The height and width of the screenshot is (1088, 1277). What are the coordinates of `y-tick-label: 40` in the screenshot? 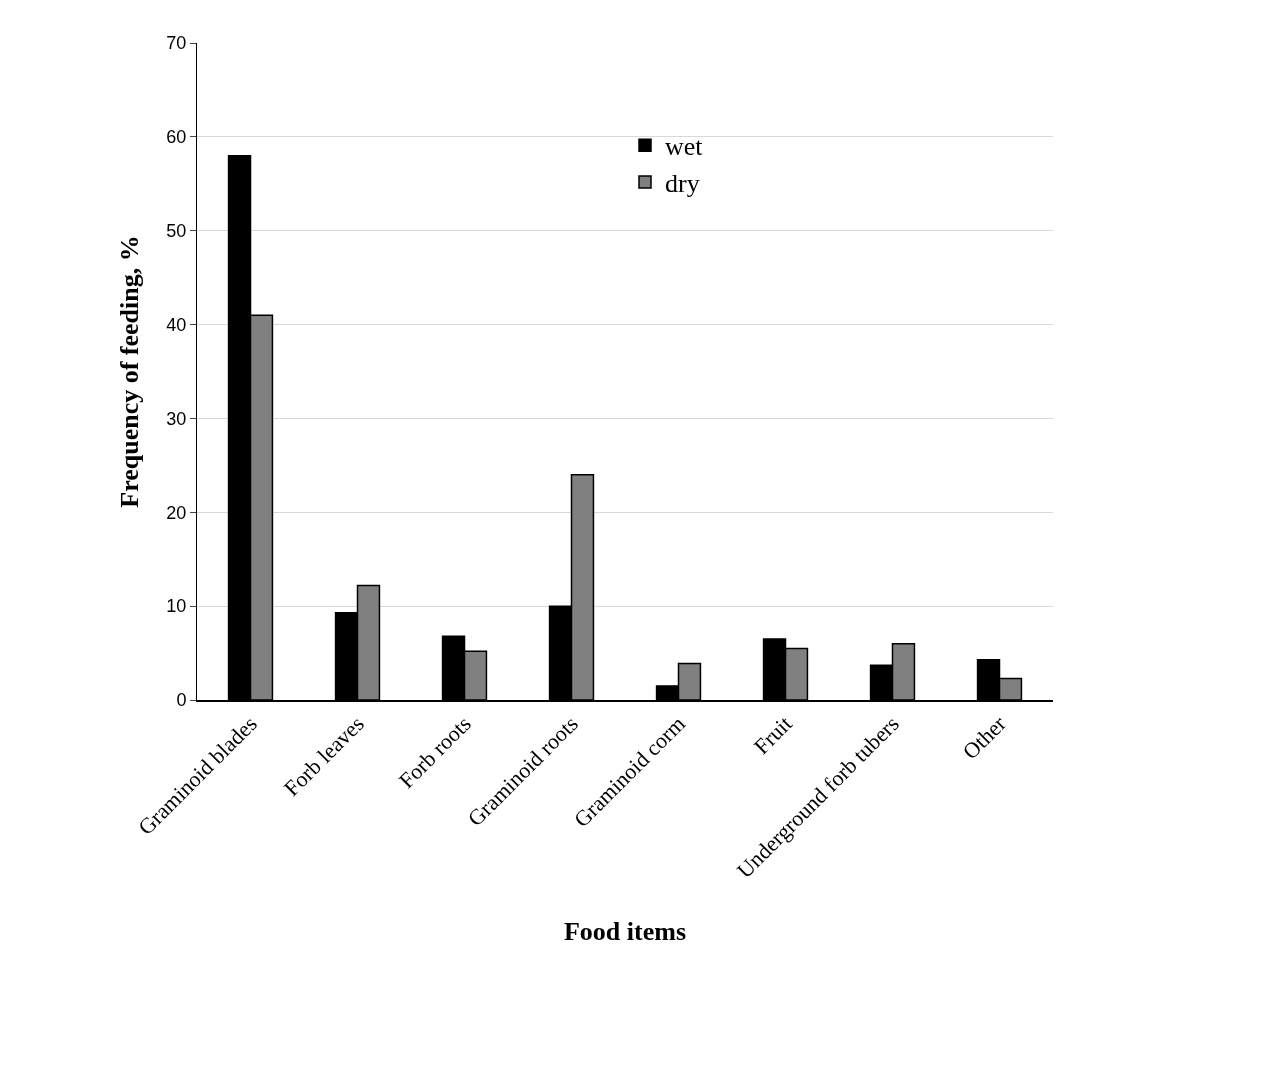 It's located at (176, 324).